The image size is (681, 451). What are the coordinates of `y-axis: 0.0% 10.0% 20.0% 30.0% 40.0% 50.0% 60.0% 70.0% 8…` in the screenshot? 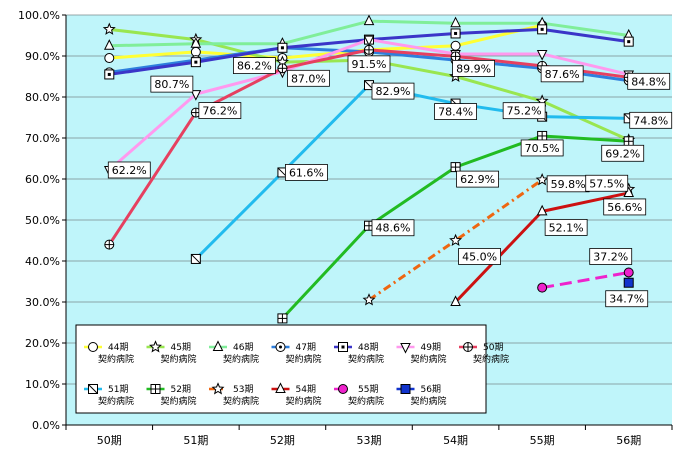 It's located at (42, 220).